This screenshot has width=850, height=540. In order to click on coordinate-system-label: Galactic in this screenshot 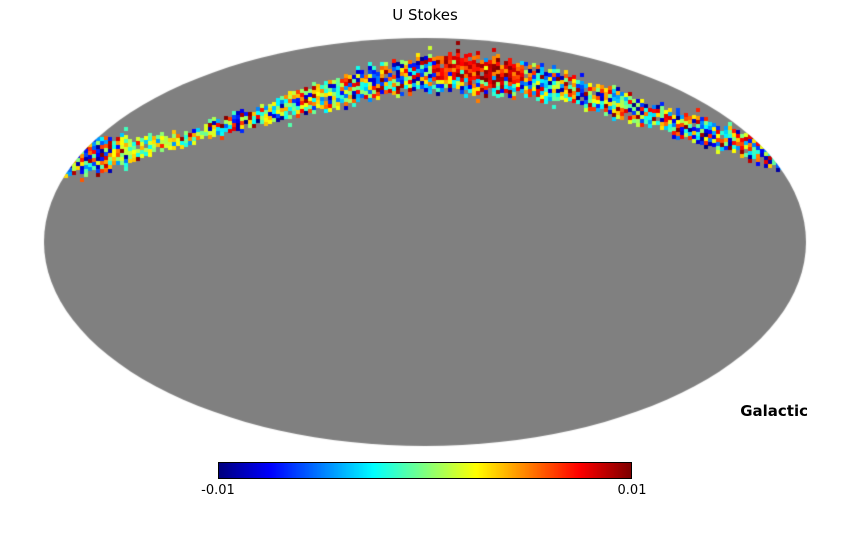, I will do `click(774, 411)`.